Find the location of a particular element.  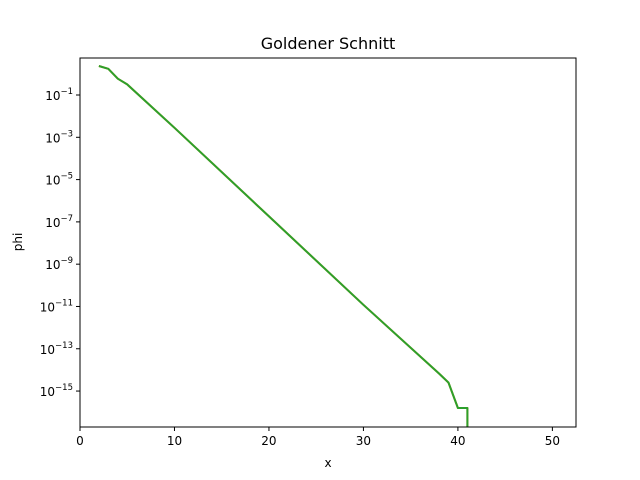

y-tick-exponent: −13 is located at coordinates (64, 346).